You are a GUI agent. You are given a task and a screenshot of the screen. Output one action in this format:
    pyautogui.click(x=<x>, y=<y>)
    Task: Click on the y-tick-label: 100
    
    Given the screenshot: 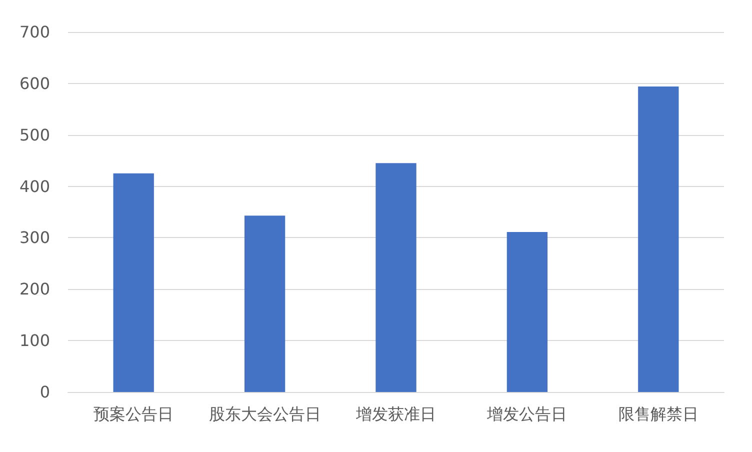 What is the action you would take?
    pyautogui.click(x=34, y=340)
    